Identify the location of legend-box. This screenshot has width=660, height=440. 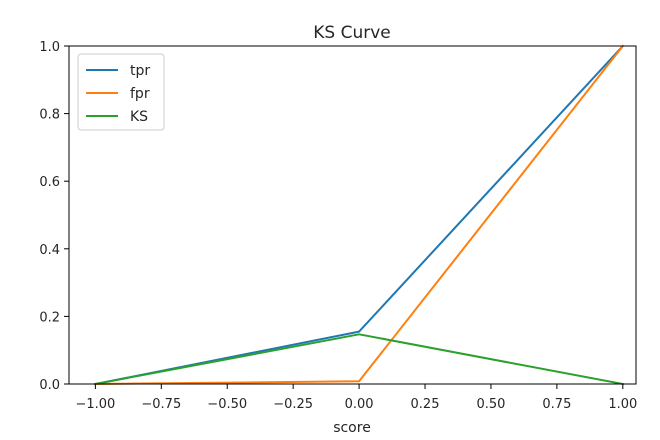
(121, 92).